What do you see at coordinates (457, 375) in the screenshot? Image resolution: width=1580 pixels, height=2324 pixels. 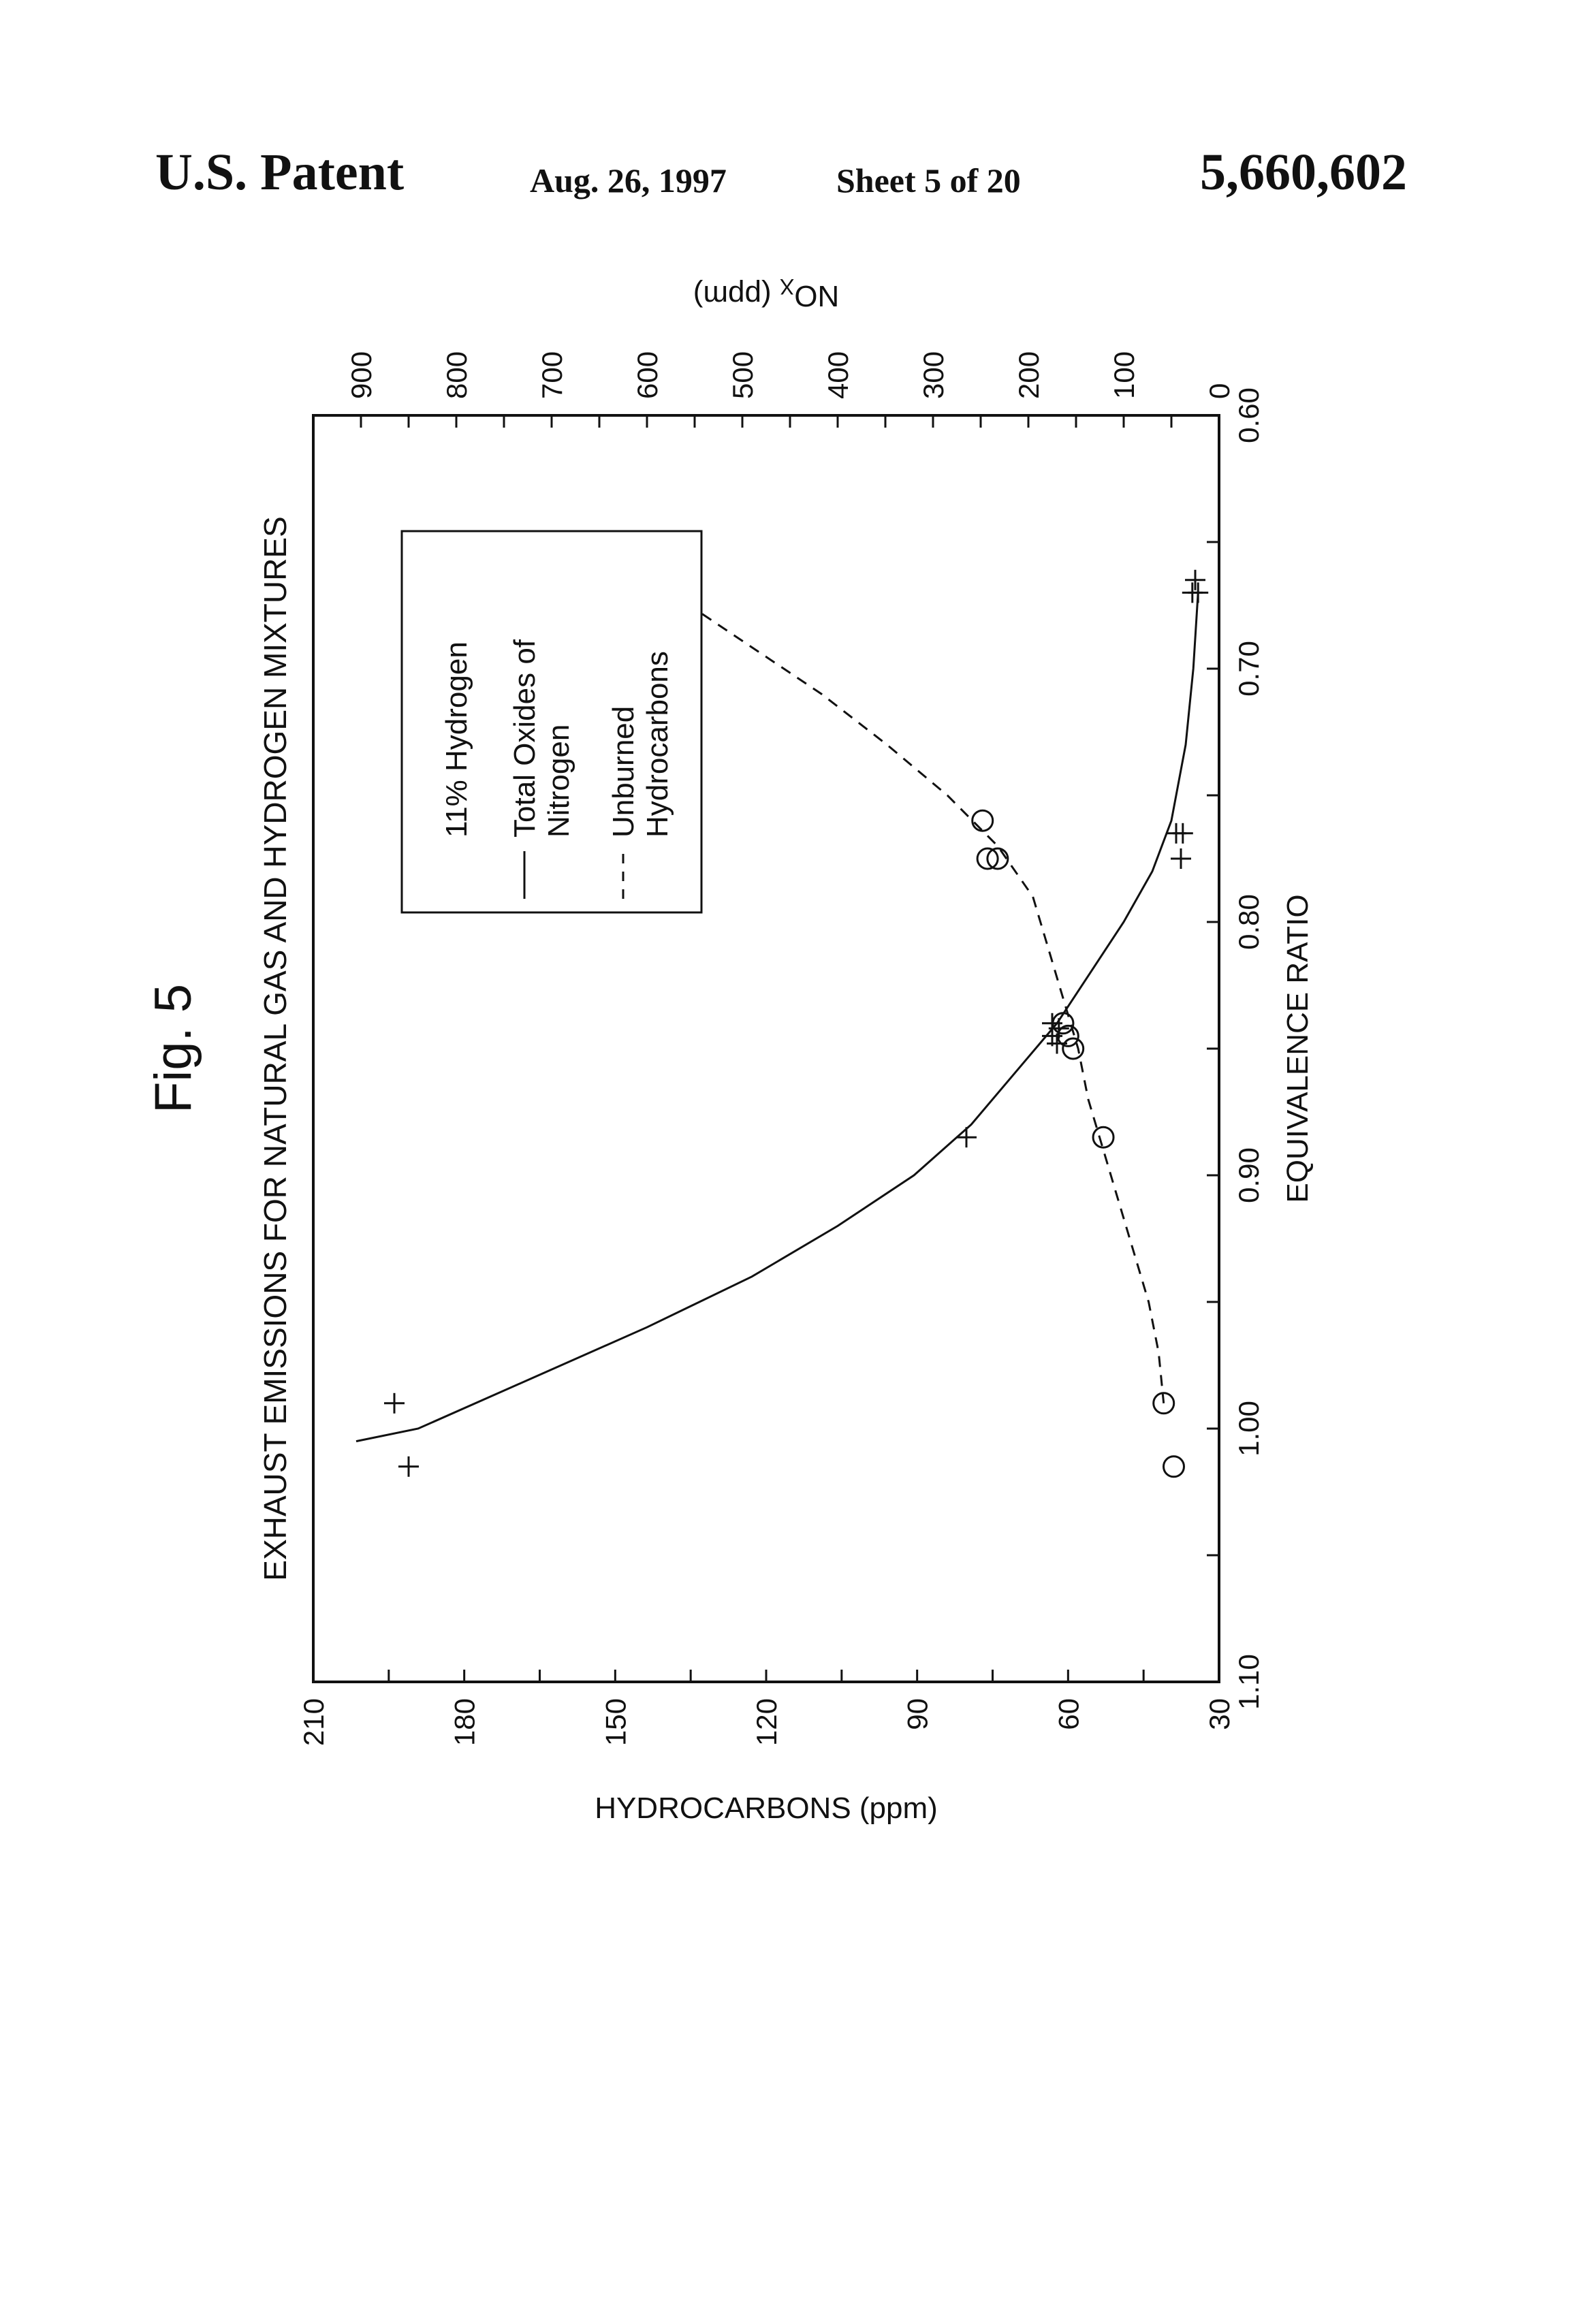 I see `left-tick-label: 800` at bounding box center [457, 375].